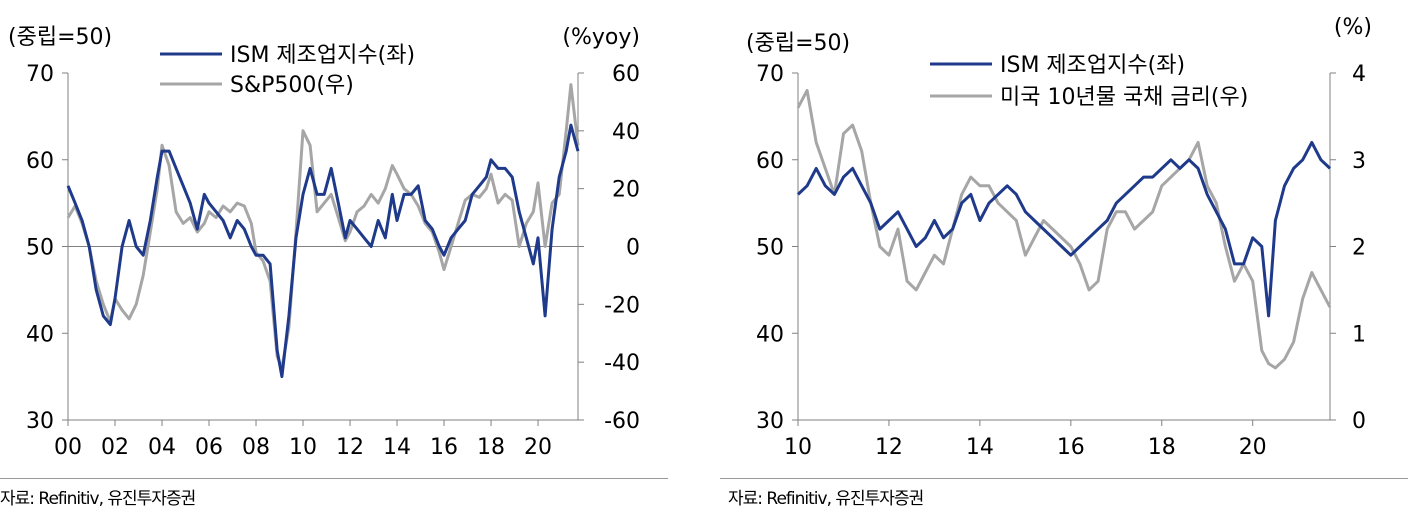 The image size is (1408, 524). Describe the element at coordinates (626, 132) in the screenshot. I see `right-tick-label: 40` at that location.